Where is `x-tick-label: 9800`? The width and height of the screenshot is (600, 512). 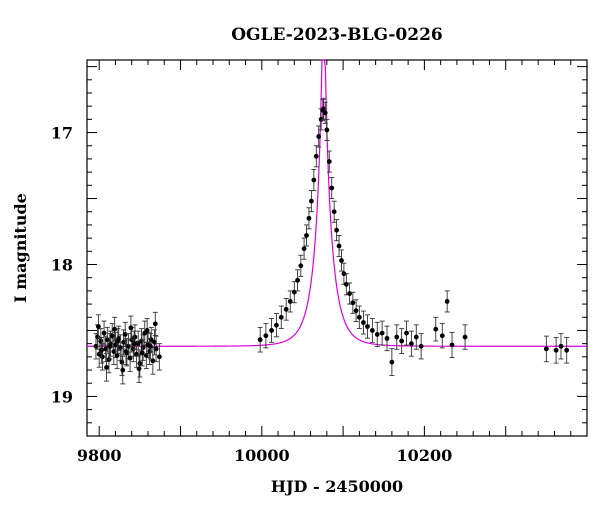
x-tick-label: 9800 is located at coordinates (99, 455).